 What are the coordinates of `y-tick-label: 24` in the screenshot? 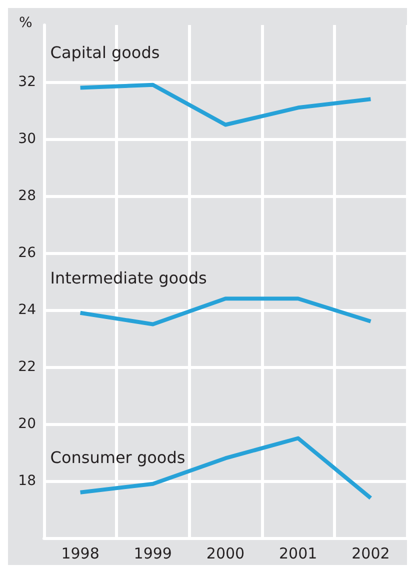 It's located at (27, 310).